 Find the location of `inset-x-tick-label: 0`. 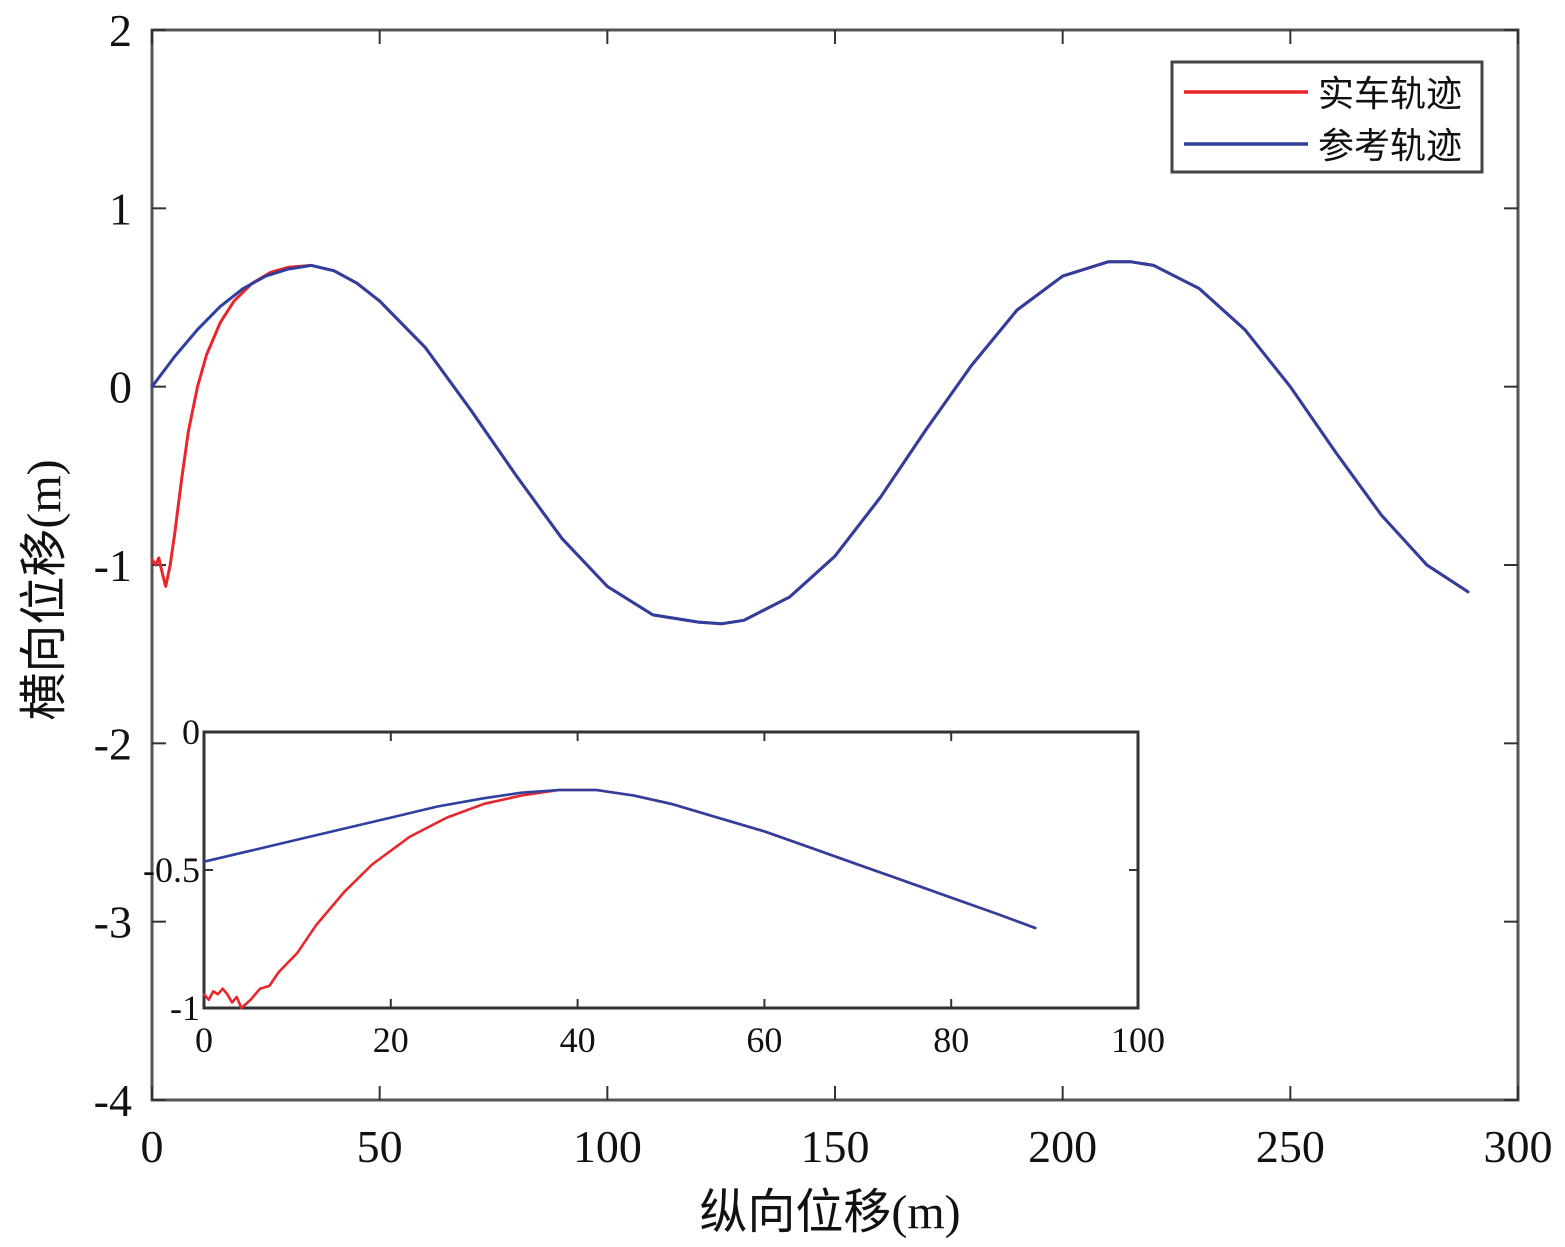

inset-x-tick-label: 0 is located at coordinates (204, 1040).